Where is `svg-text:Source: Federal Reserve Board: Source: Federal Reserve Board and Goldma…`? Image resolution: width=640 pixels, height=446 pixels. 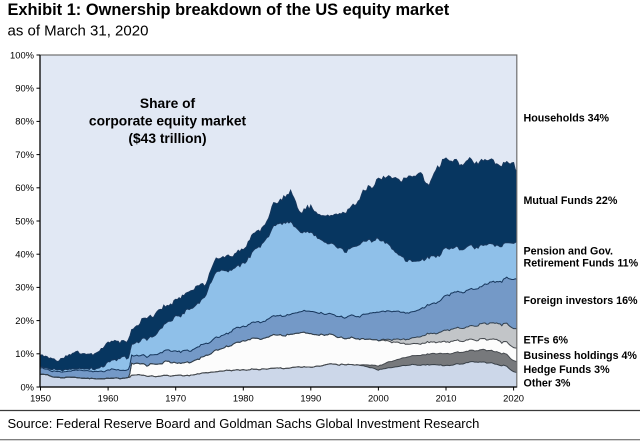
svg-text:Source: Federal Reserve Board: Source: Federal Reserve Board and Goldma… is located at coordinates (244, 423).